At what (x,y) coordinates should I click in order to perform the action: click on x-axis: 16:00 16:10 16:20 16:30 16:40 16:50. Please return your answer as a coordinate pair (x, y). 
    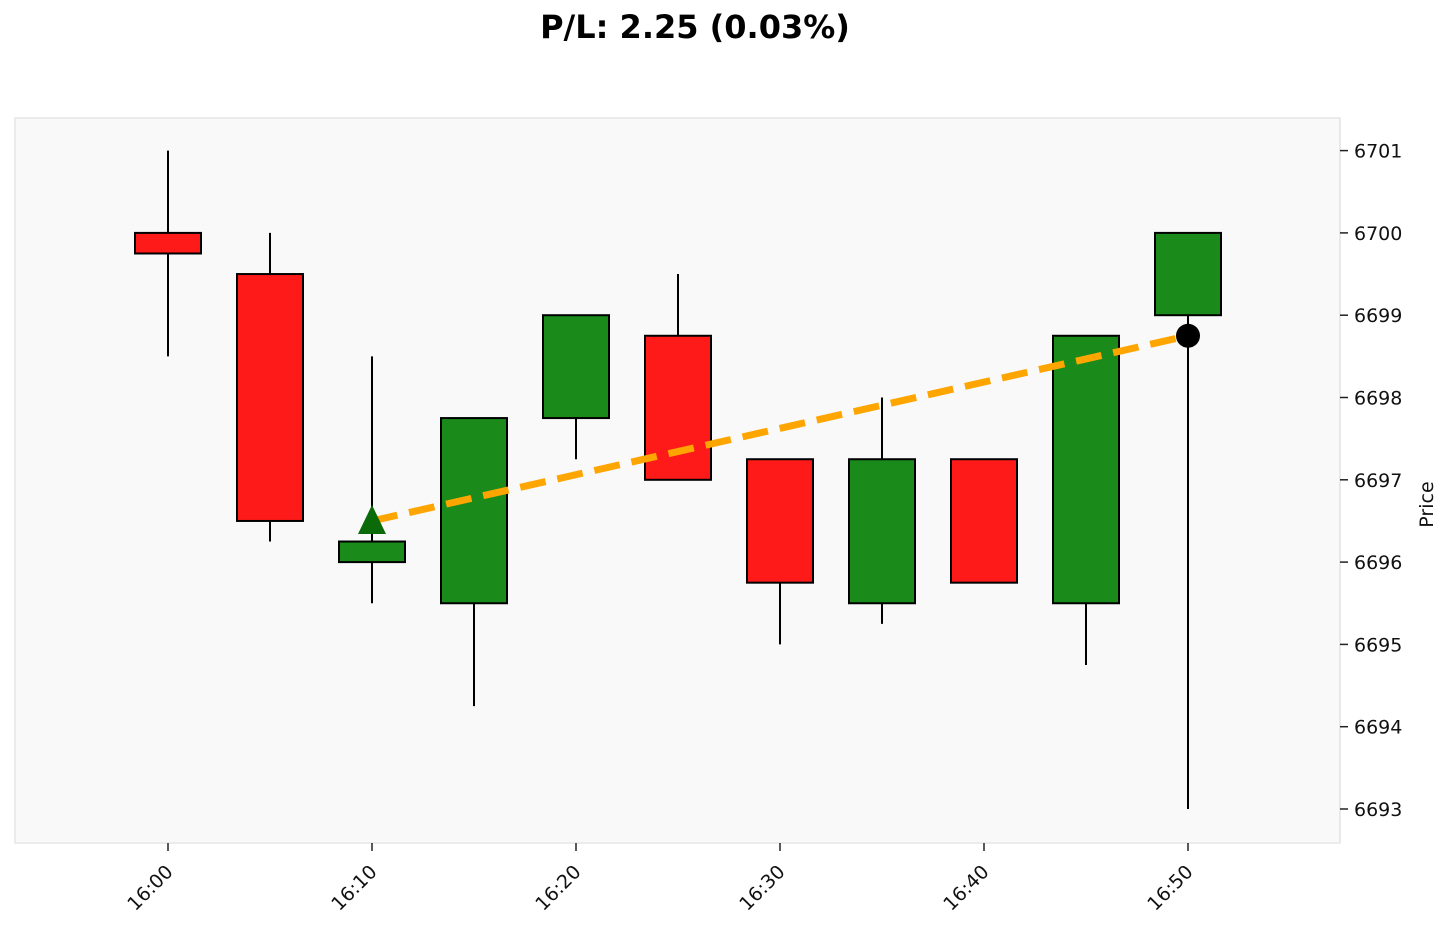
    Looking at the image, I should click on (660, 879).